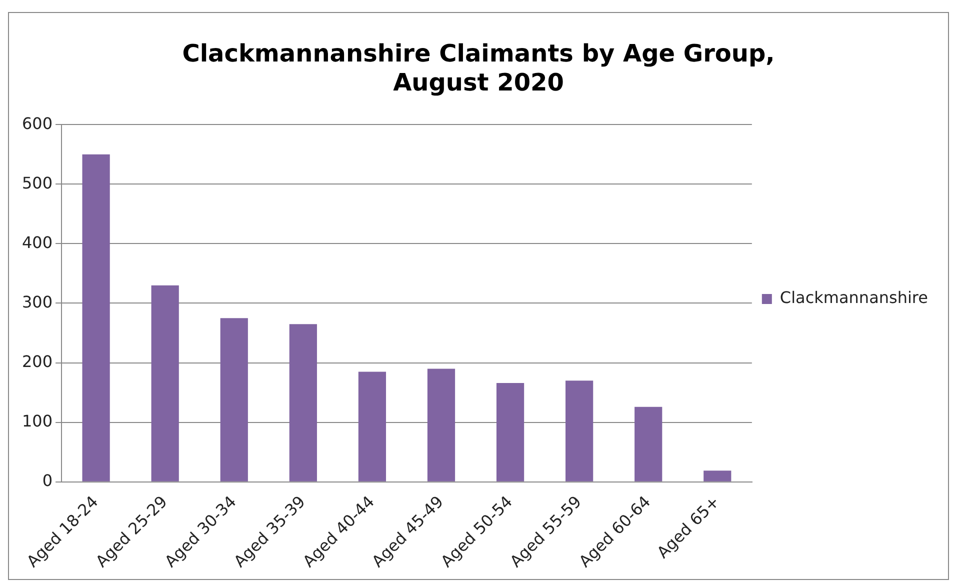 Image resolution: width=959 pixels, height=582 pixels. I want to click on y-tick-label: 100, so click(37, 420).